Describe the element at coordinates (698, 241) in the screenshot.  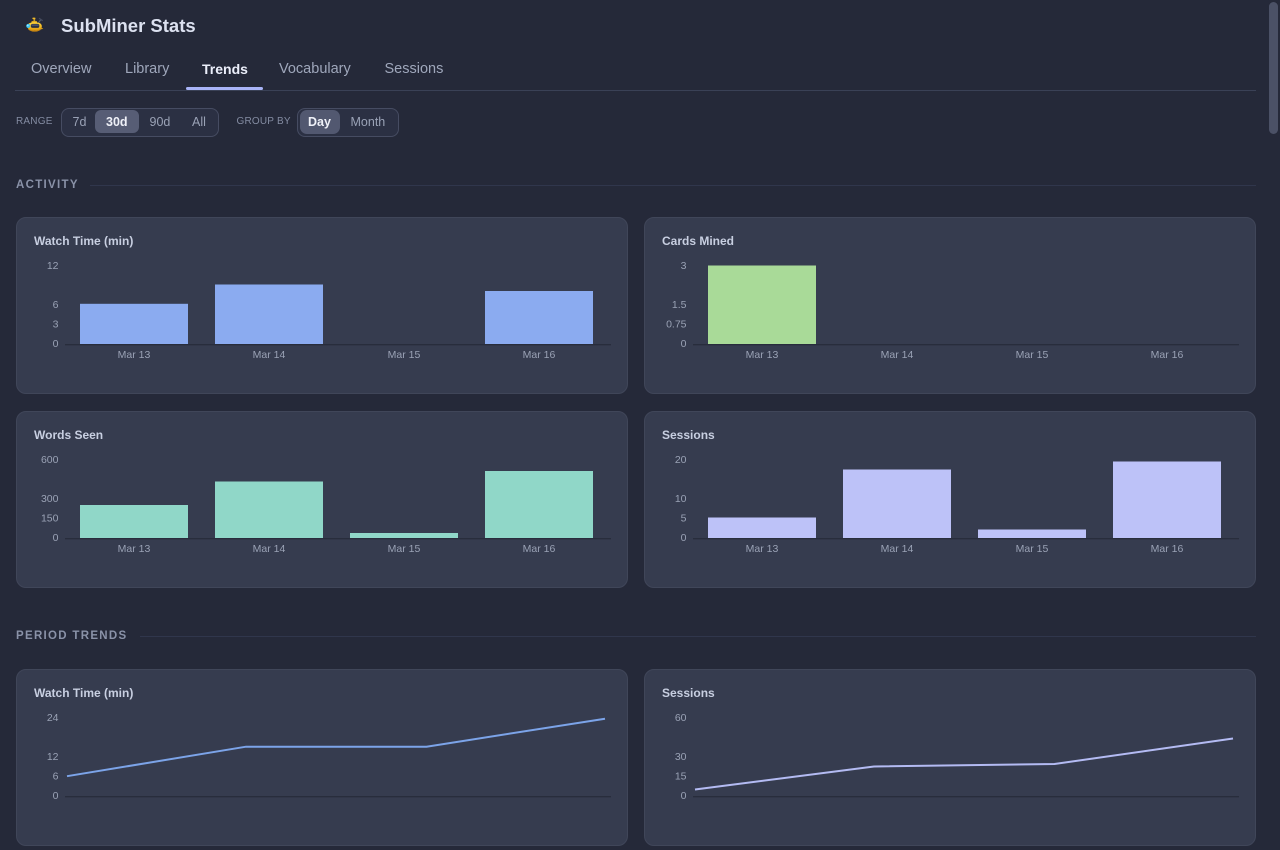
I see `svg-text: Cards Mined` at that location.